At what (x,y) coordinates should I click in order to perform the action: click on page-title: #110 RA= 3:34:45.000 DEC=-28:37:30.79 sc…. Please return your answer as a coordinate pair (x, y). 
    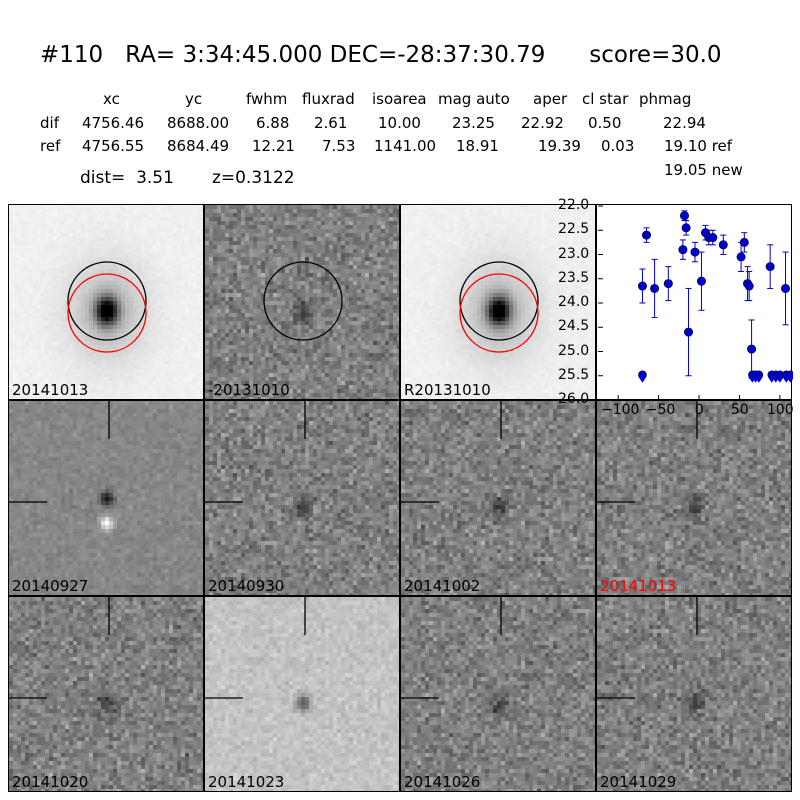
    Looking at the image, I should click on (381, 55).